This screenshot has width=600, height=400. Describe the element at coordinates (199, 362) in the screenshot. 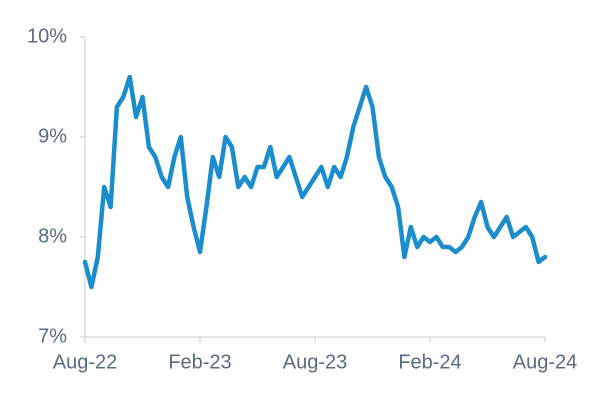

I see `x-tick-label: Feb-23` at that location.